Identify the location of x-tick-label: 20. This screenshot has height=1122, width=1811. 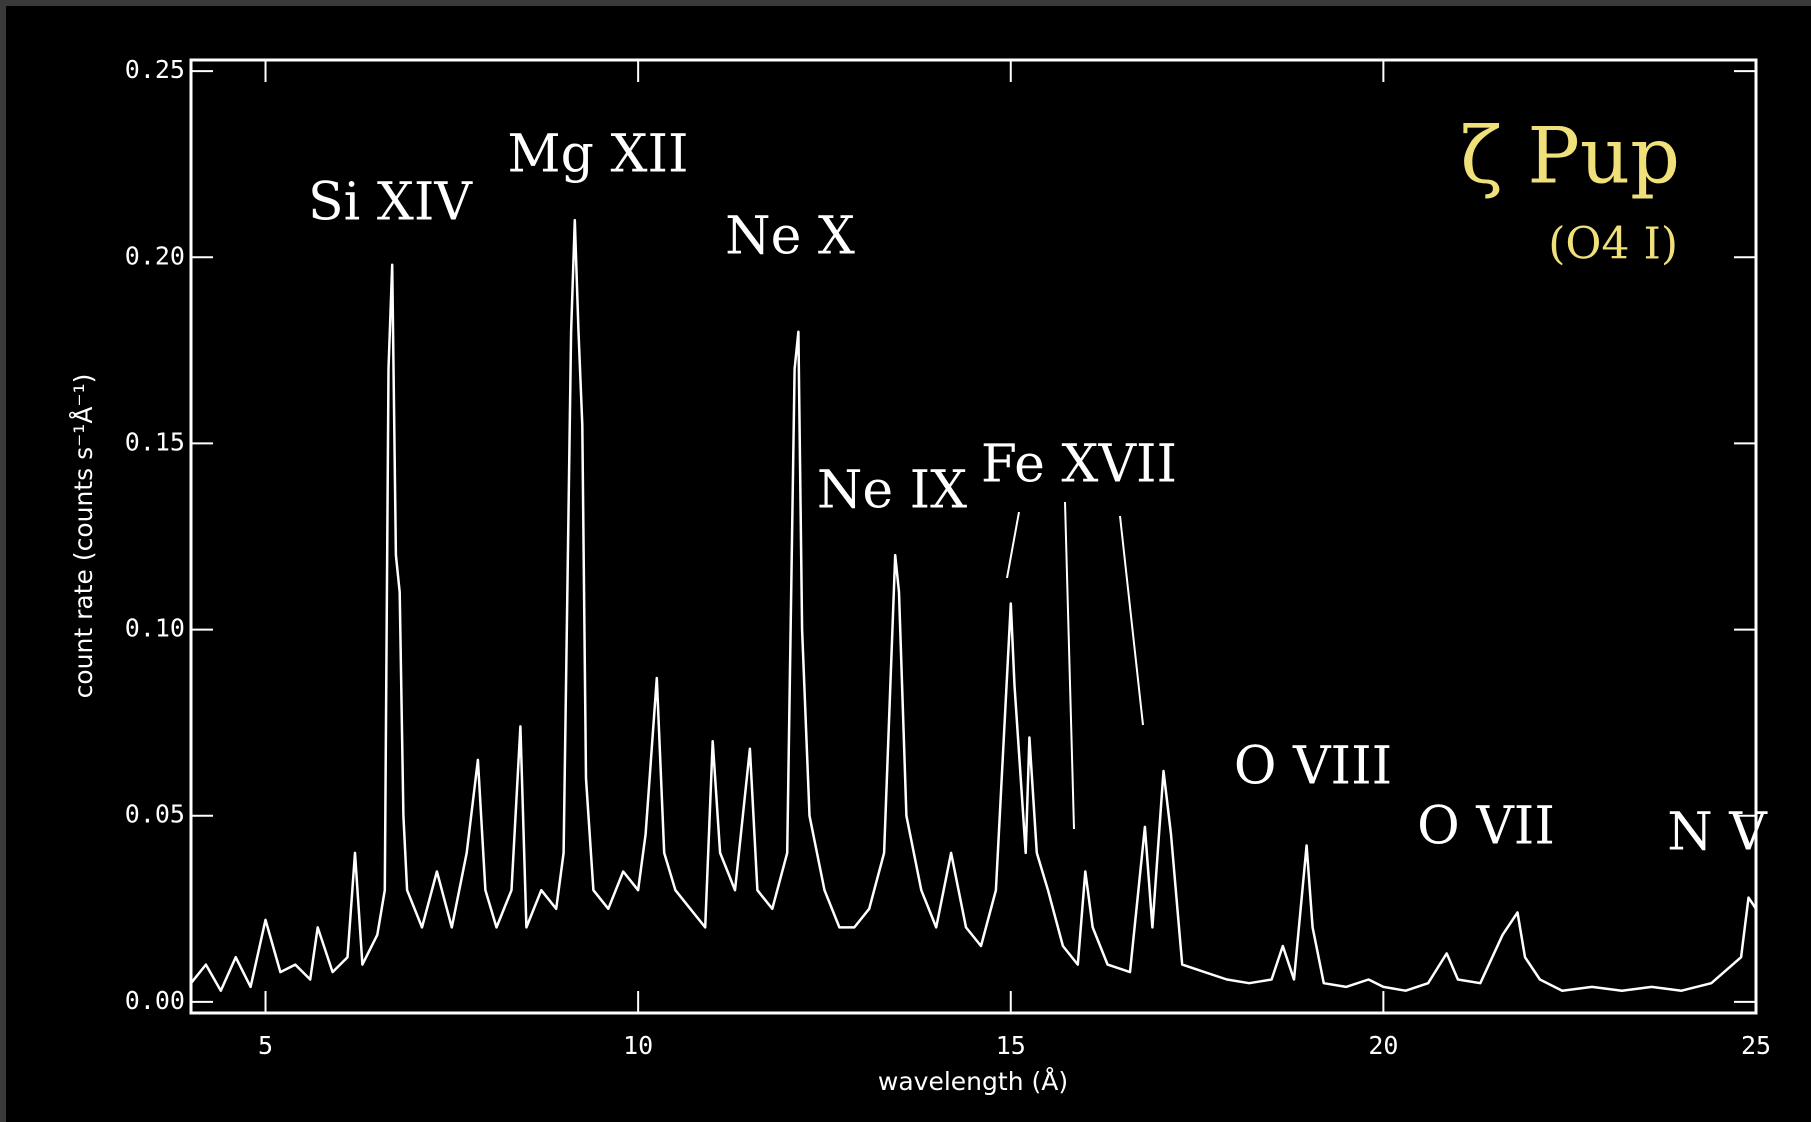
(1383, 1045).